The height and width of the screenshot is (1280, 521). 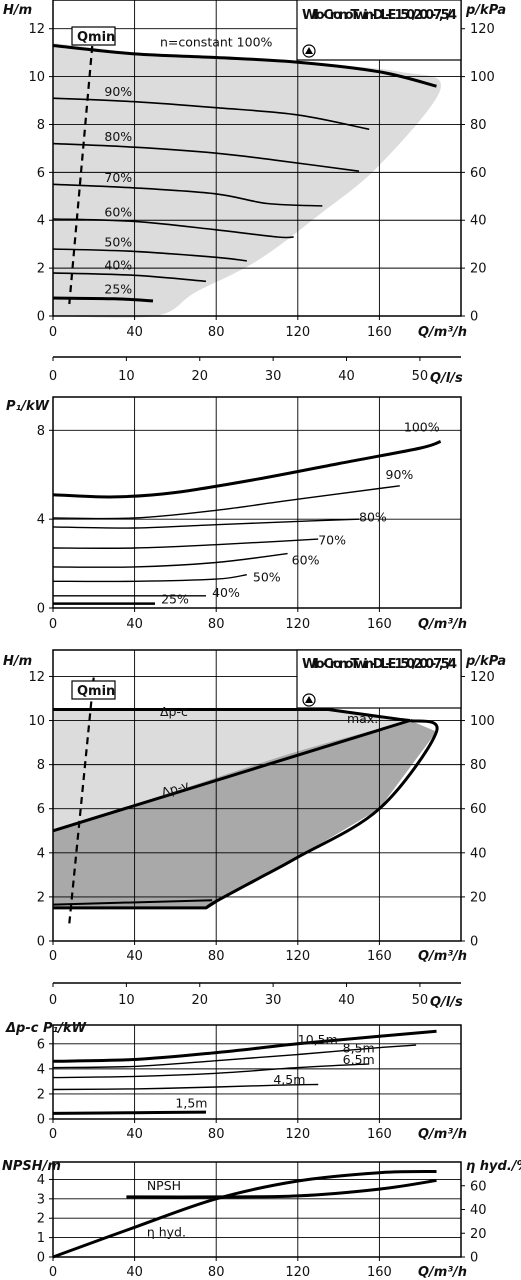 I want to click on npsh-eta-curves: NPSH η hyd., so click(x=244, y=1214).